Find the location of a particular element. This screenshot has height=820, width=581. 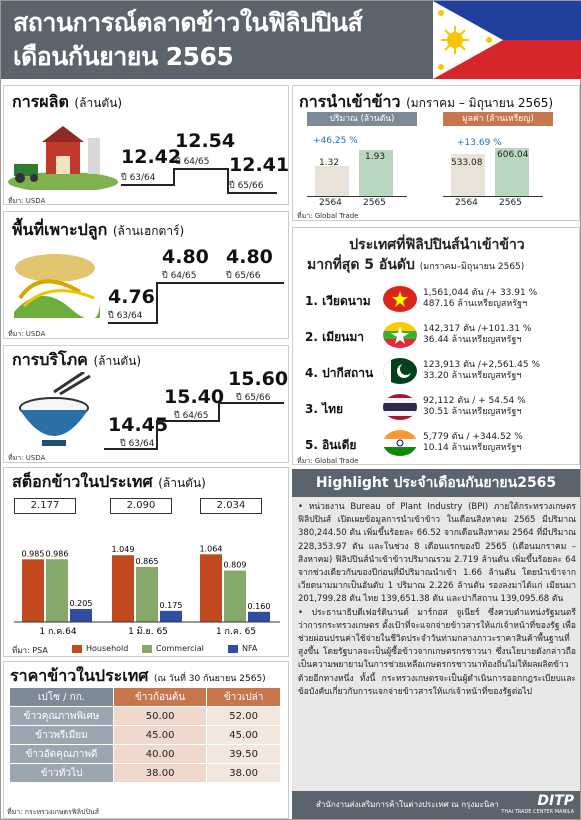

table-row: ข้าวทั่วไป 38.00 38.00 is located at coordinates (145, 773).